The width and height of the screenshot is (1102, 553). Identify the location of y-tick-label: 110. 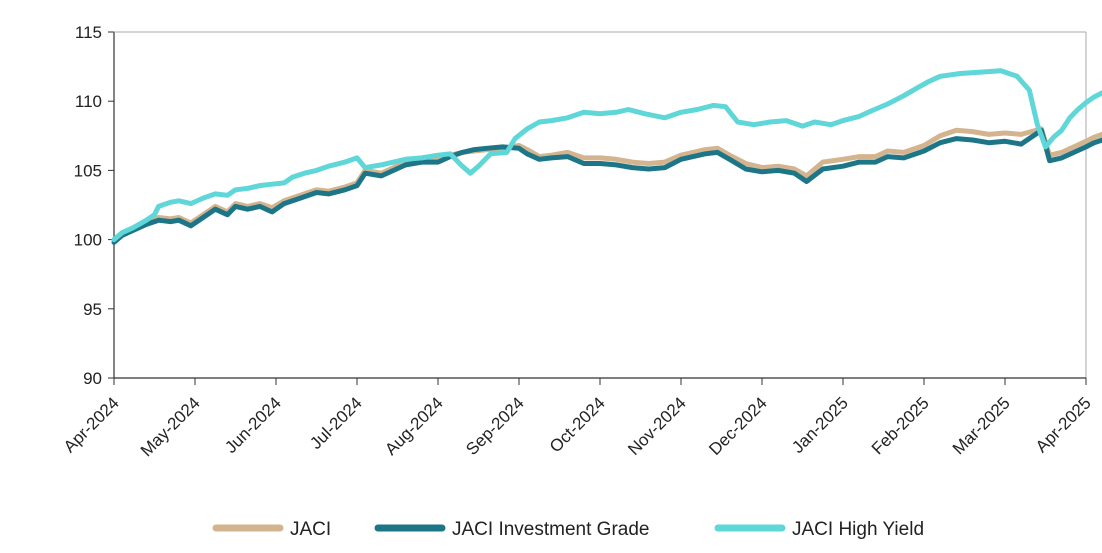
(88, 101).